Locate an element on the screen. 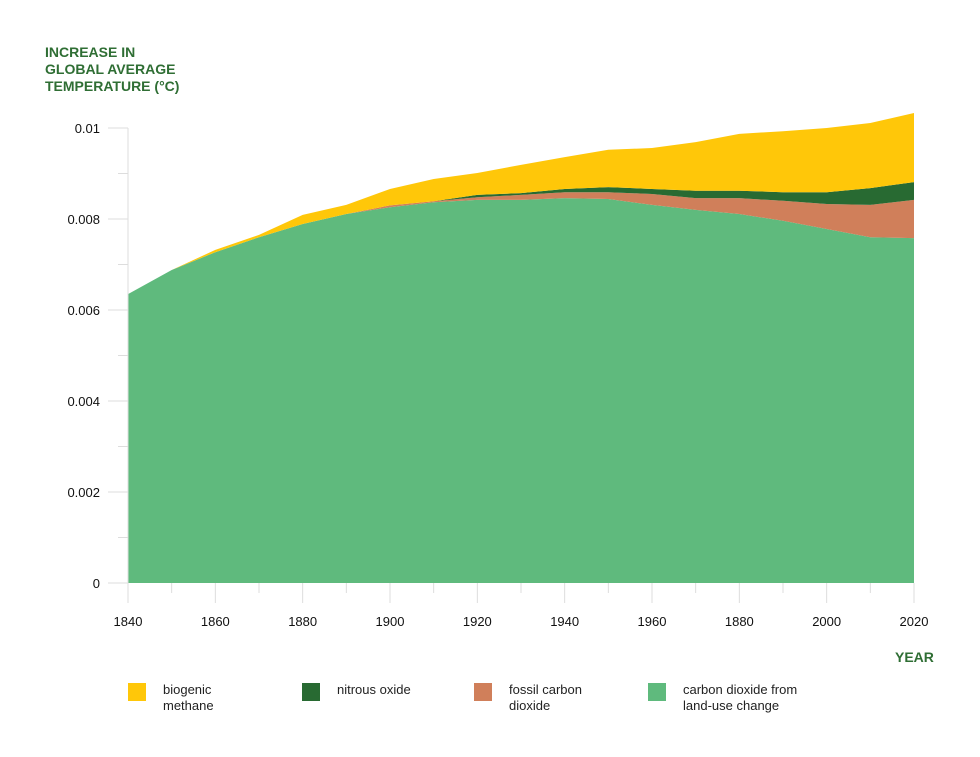 The width and height of the screenshot is (980, 757). legend-label: carbon dioxide from land-use change is located at coordinates (740, 697).